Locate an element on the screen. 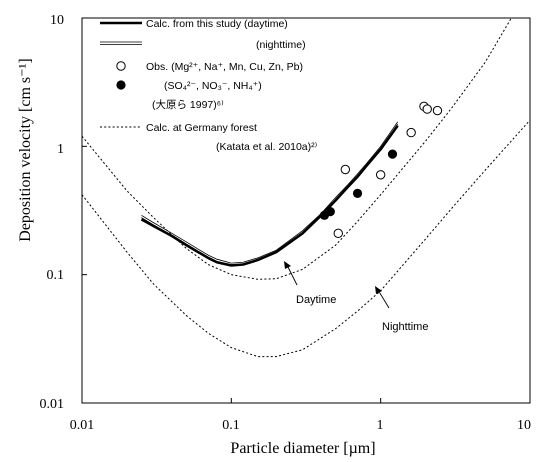 The image size is (543, 462). legend-label-obs-filled: (SO₄²⁻, NO₃⁻, NH₄⁺) is located at coordinates (213, 86).